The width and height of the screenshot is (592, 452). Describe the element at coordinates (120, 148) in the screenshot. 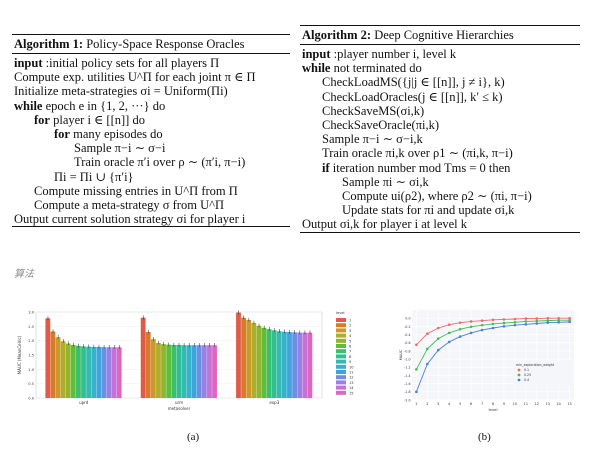

I see `algorithm-text: Sample π−i ∼ σ−i` at that location.